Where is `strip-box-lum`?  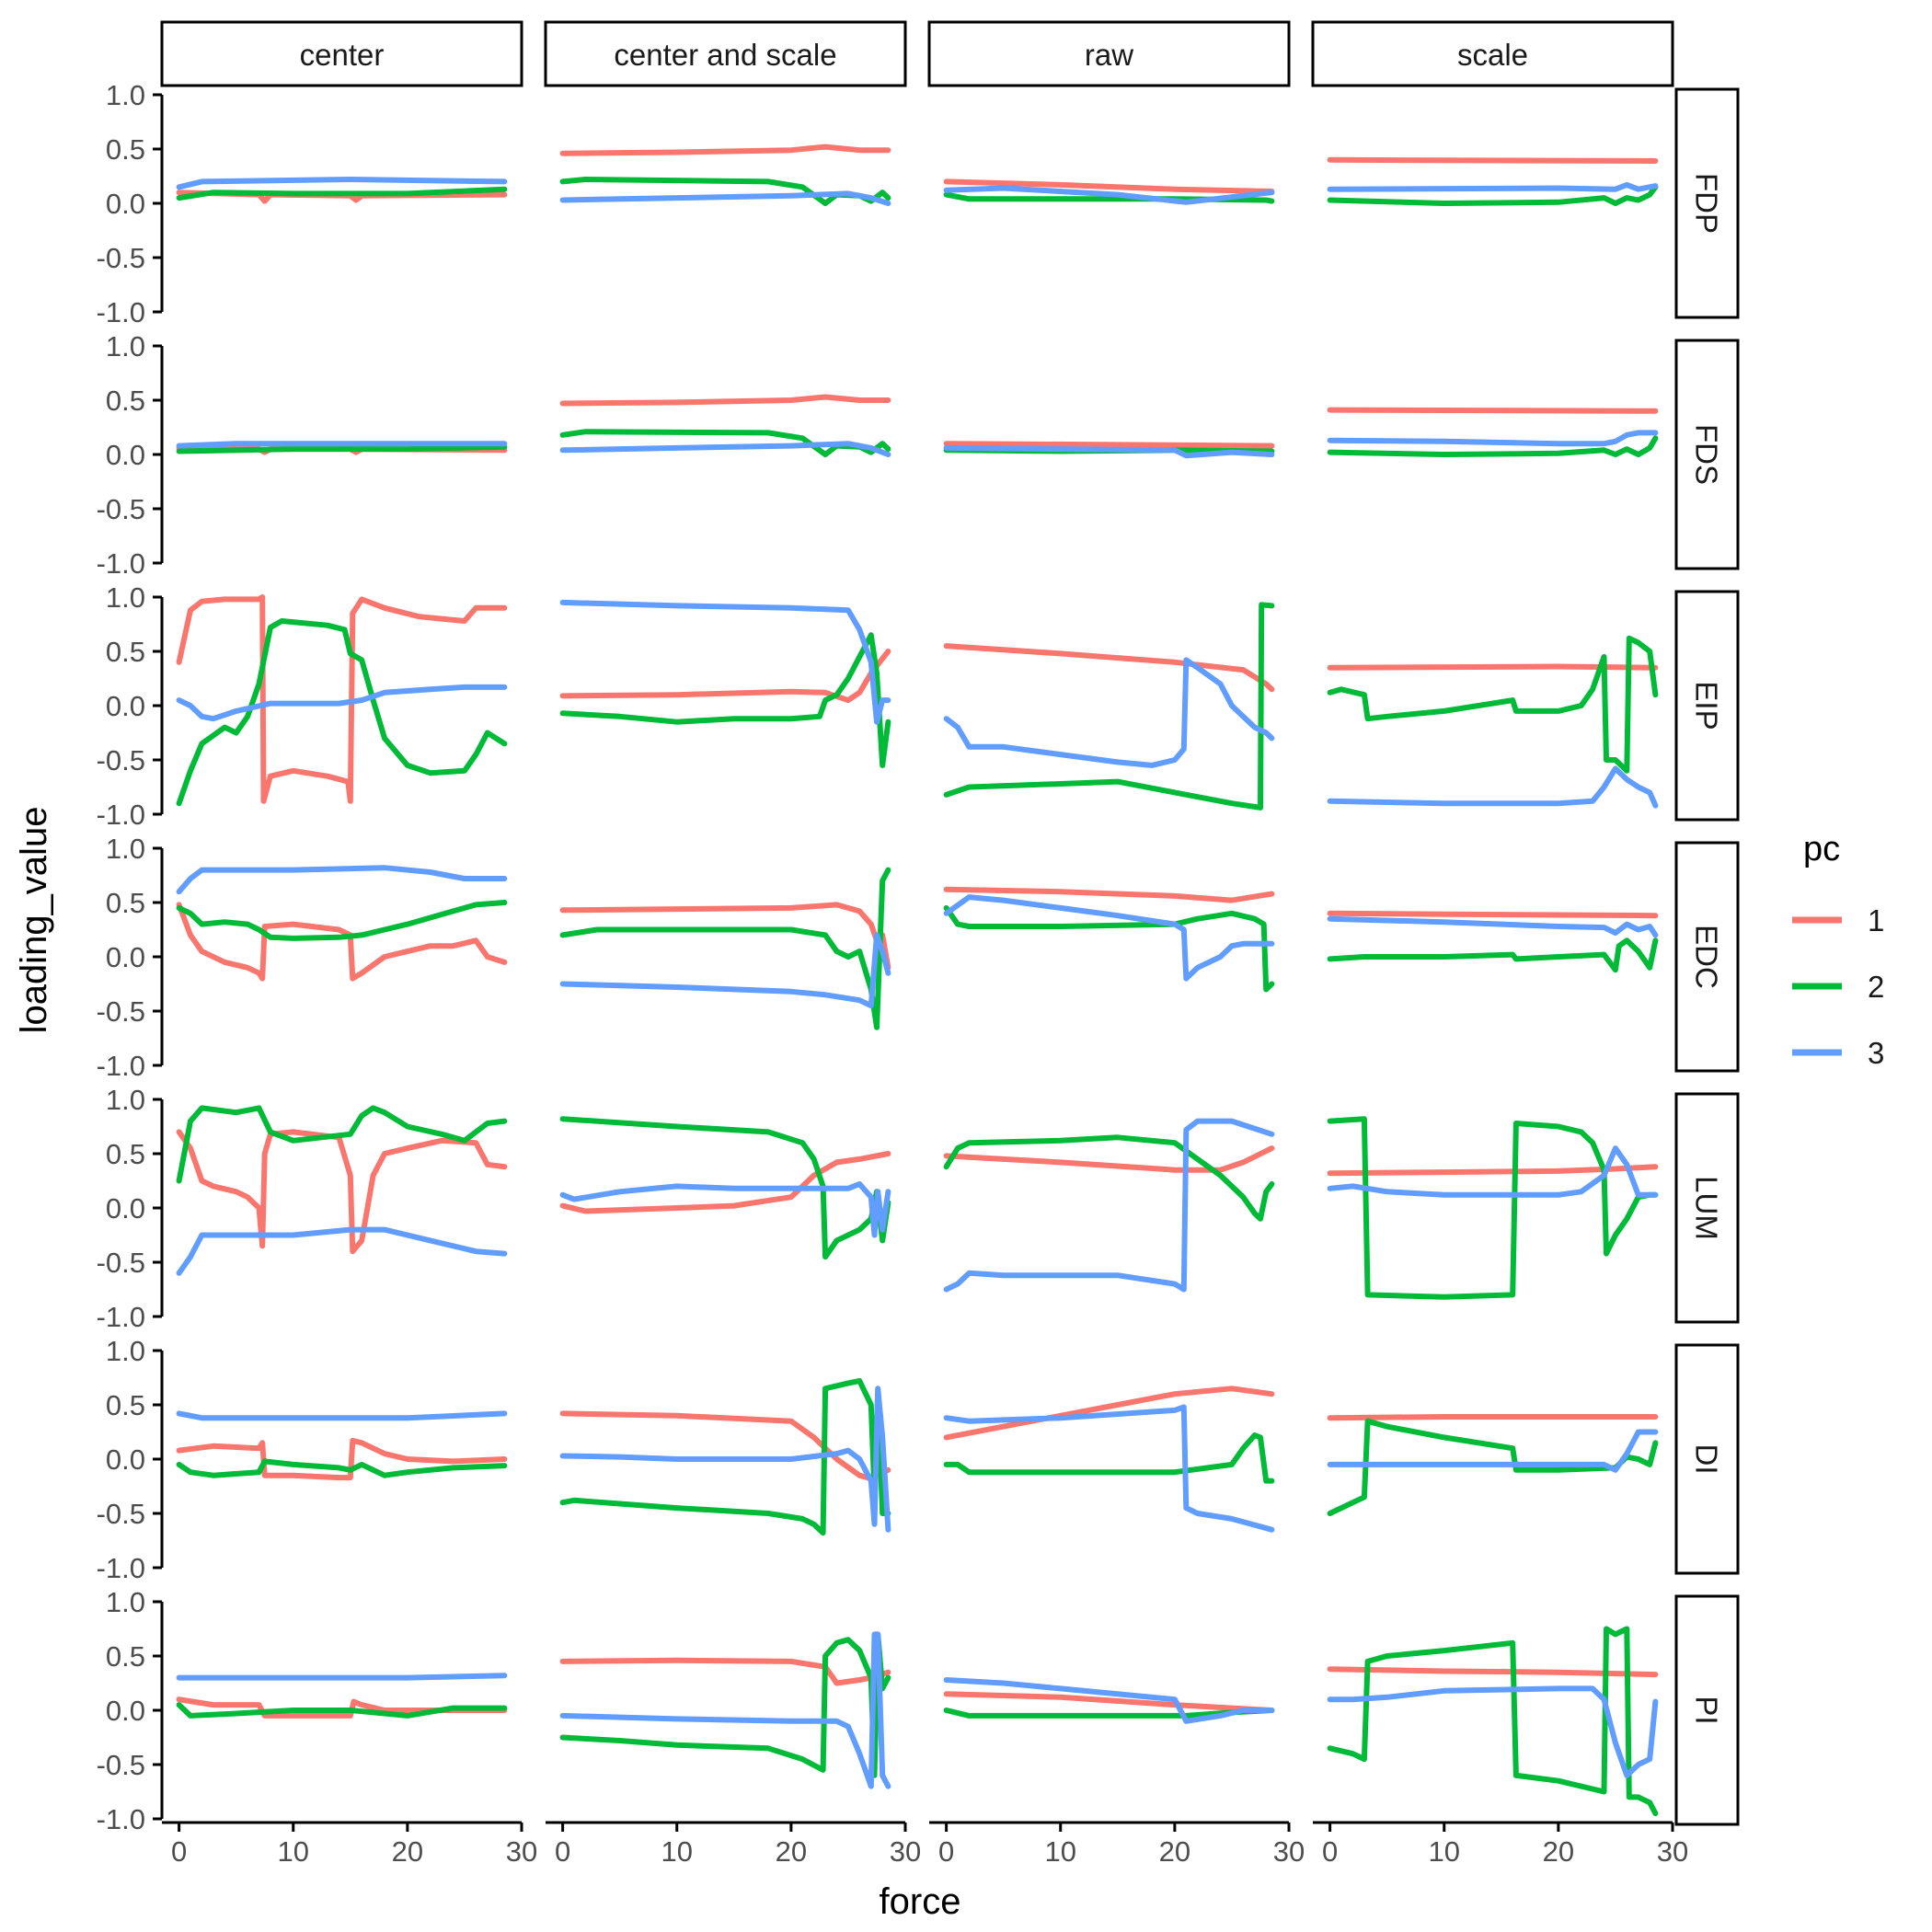
strip-box-lum is located at coordinates (1707, 1208).